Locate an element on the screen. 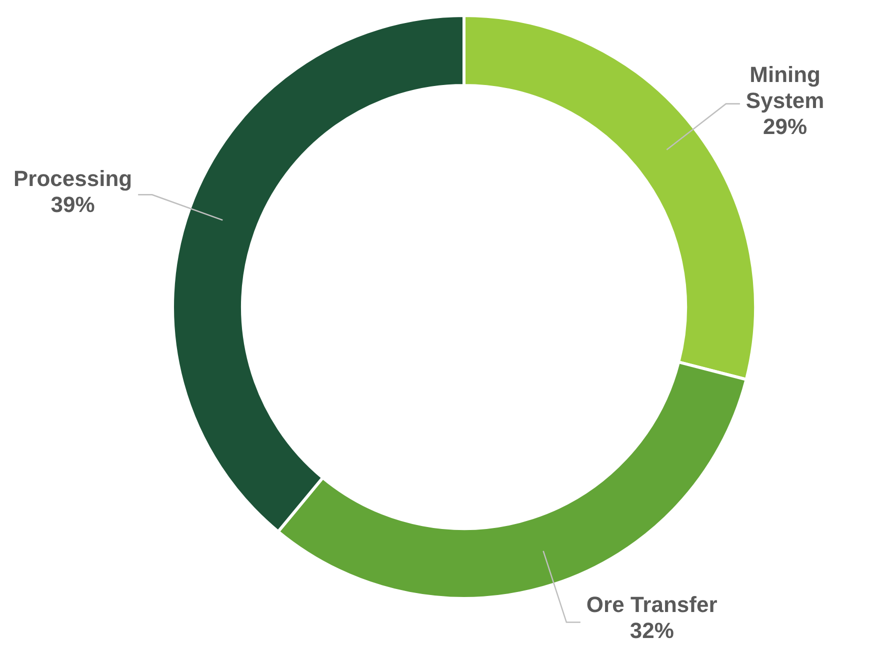 This screenshot has width=878, height=651. data-label: 29% is located at coordinates (785, 126).